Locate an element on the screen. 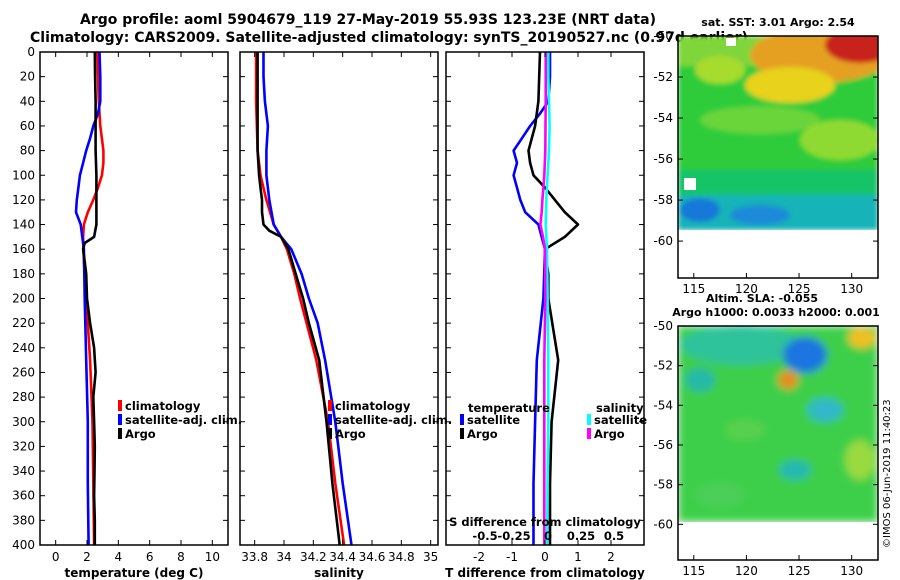 This screenshot has width=900, height=580. s-difference-label: S difference from climatology is located at coordinates (545, 522).